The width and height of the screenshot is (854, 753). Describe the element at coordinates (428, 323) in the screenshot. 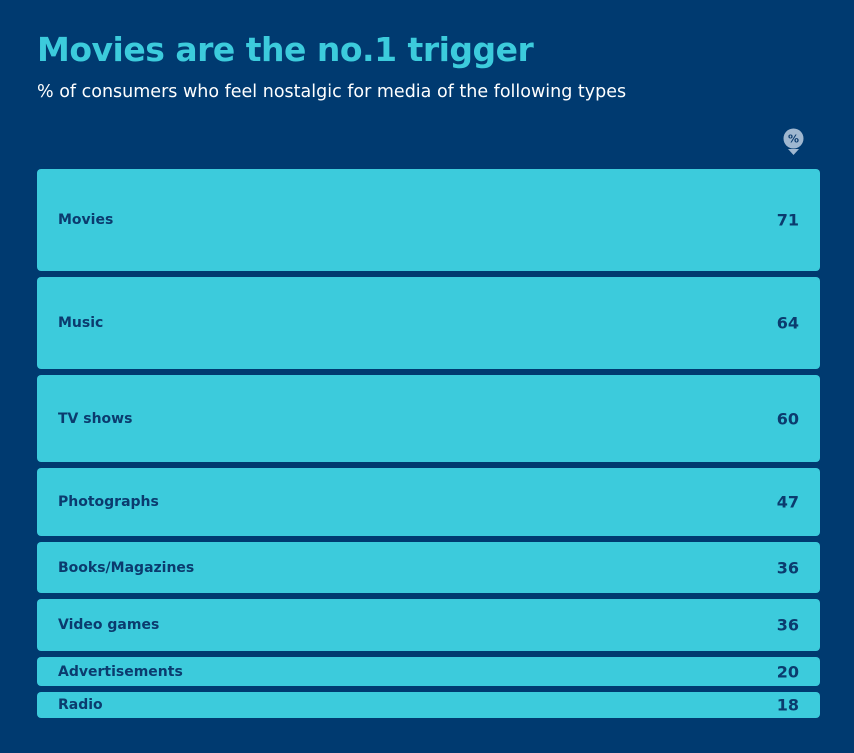

I see `bar-music: Music 64` at that location.